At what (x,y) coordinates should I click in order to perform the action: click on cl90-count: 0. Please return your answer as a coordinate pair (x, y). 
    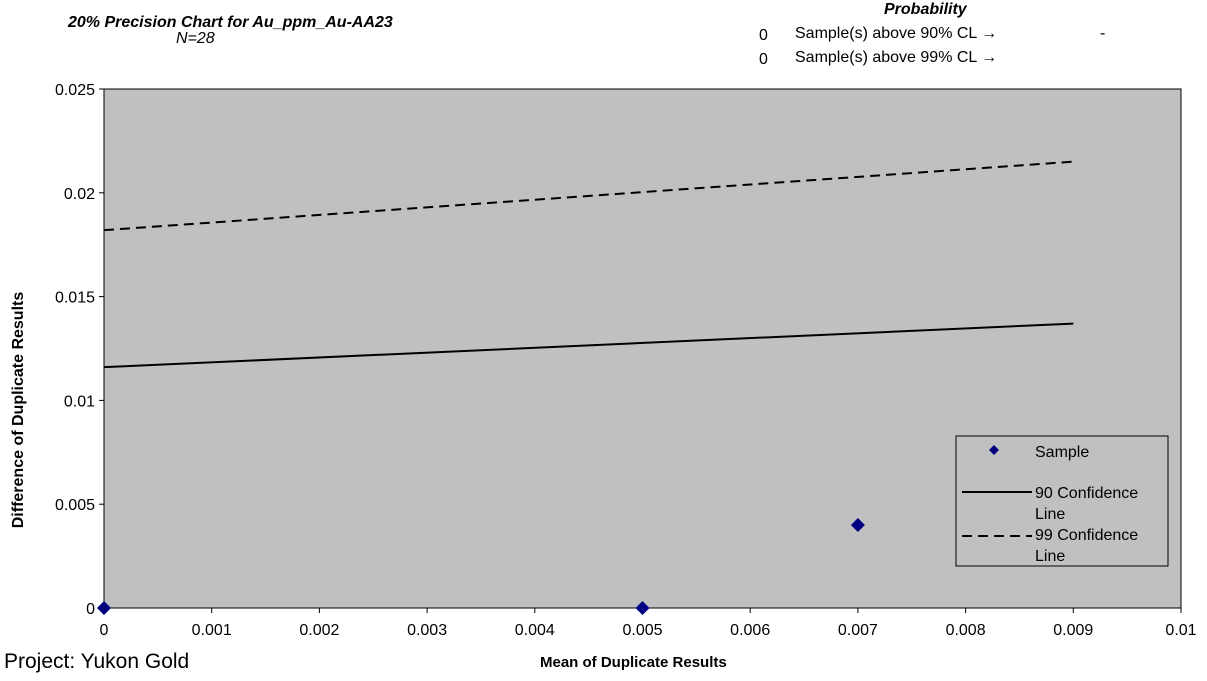
    Looking at the image, I should click on (763, 35).